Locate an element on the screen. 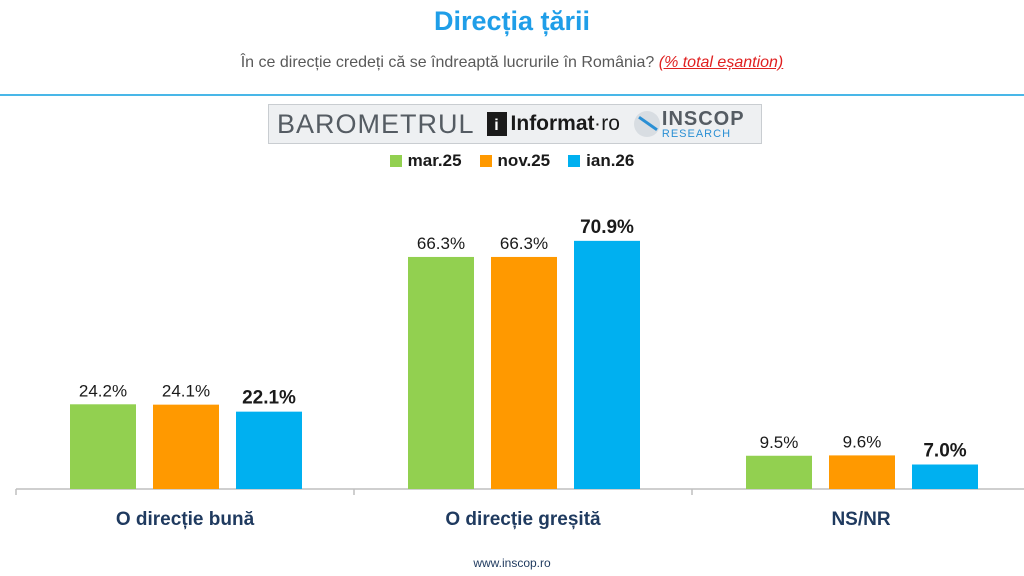 Image resolution: width=1024 pixels, height=576 pixels. chart-legend: mar.25 nov.25 ian.26 is located at coordinates (512, 161).